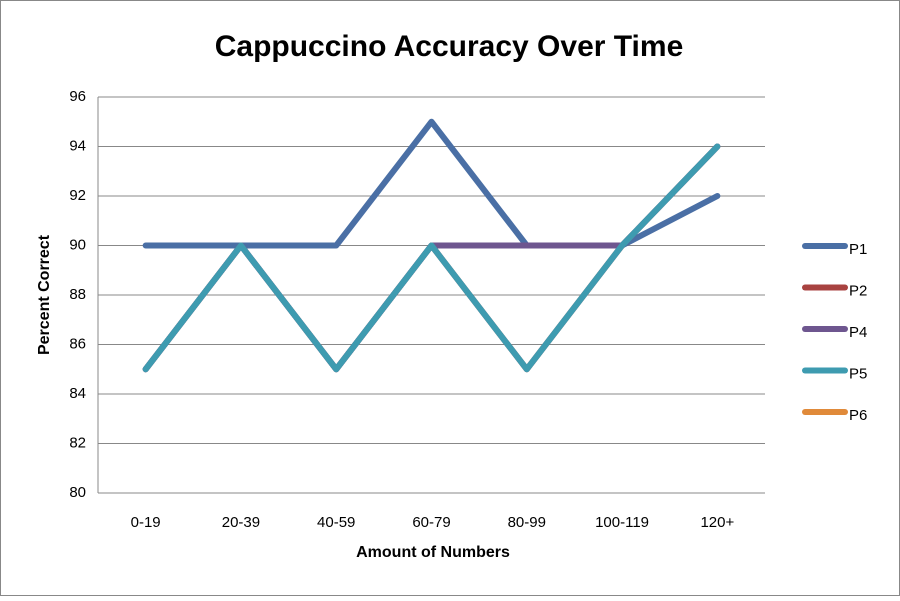  Describe the element at coordinates (858, 290) in the screenshot. I see `legend-label: P2` at that location.